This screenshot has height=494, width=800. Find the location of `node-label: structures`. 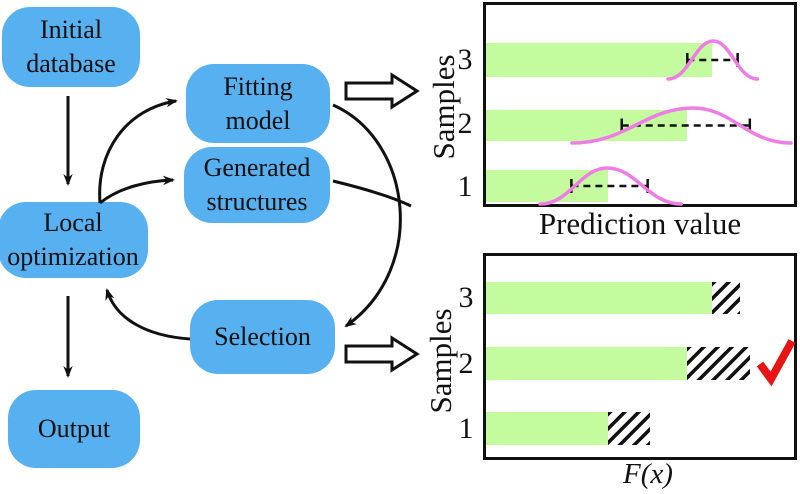

node-label: structures is located at coordinates (257, 201).